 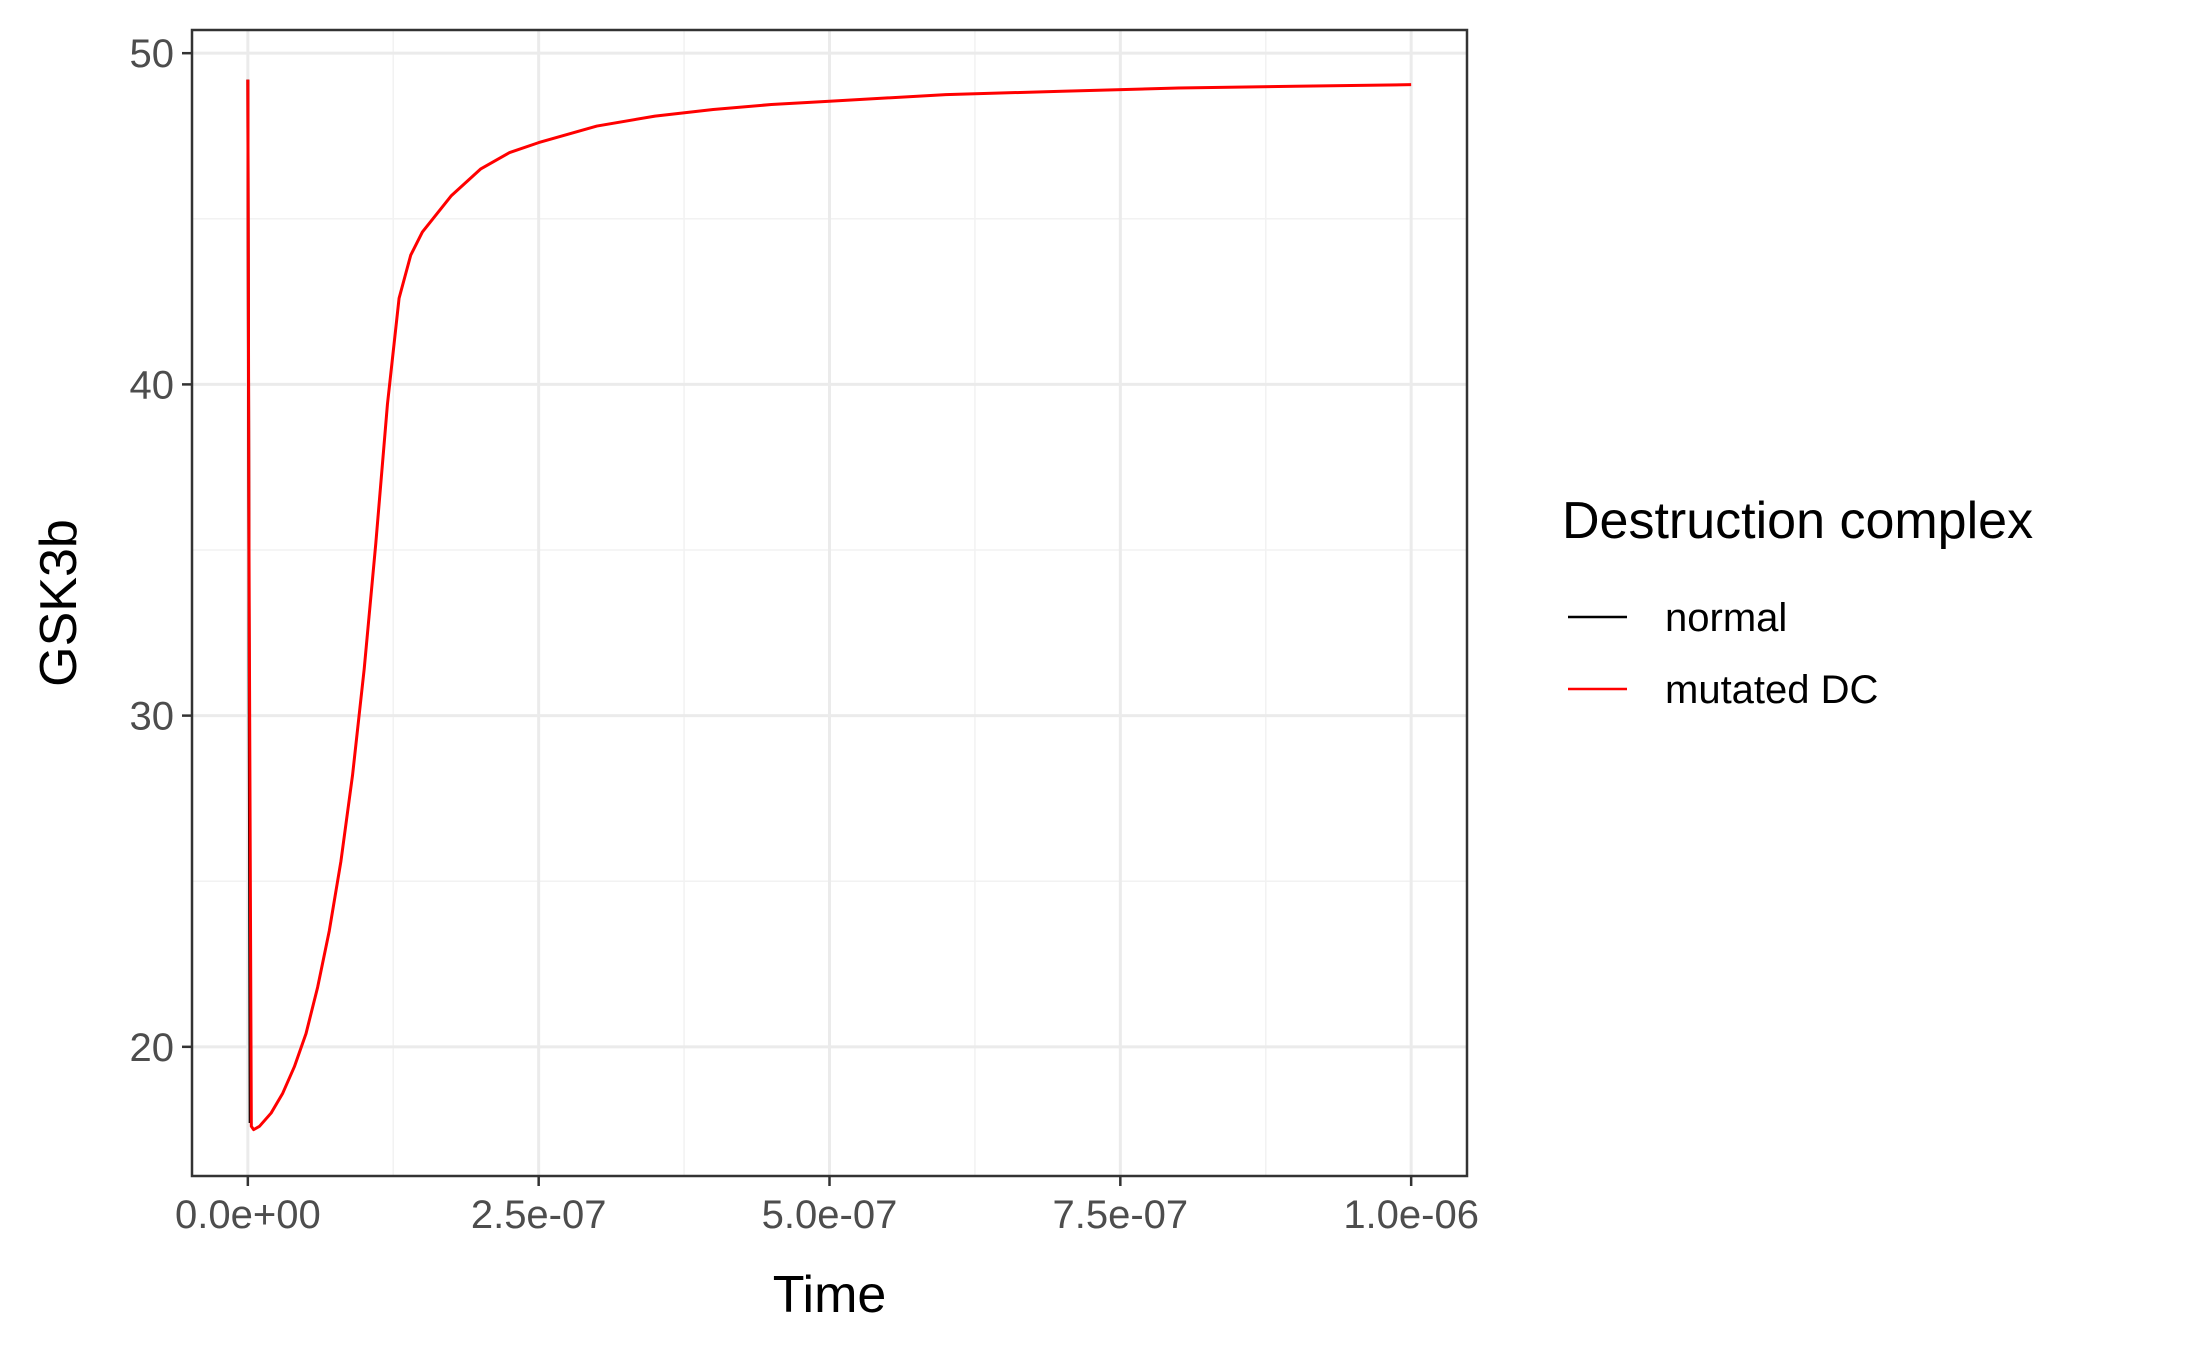 What do you see at coordinates (830, 1215) in the screenshot?
I see `x-tick-label: 5.0e-07` at bounding box center [830, 1215].